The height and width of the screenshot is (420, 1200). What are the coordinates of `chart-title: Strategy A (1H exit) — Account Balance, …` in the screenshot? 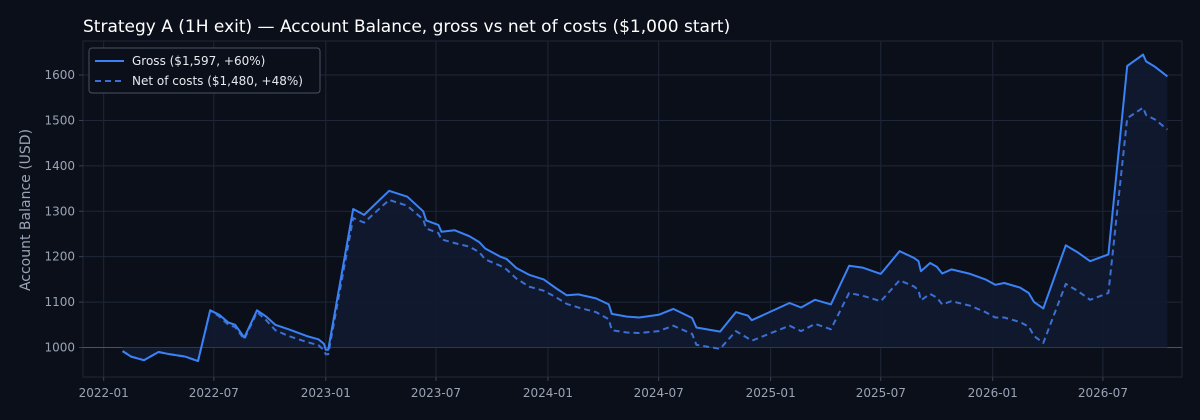 It's located at (406, 27).